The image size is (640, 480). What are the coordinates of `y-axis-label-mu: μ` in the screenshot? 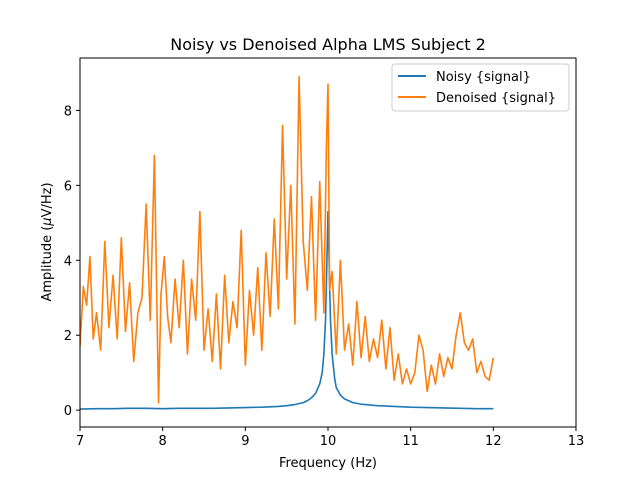 It's located at (47, 221).